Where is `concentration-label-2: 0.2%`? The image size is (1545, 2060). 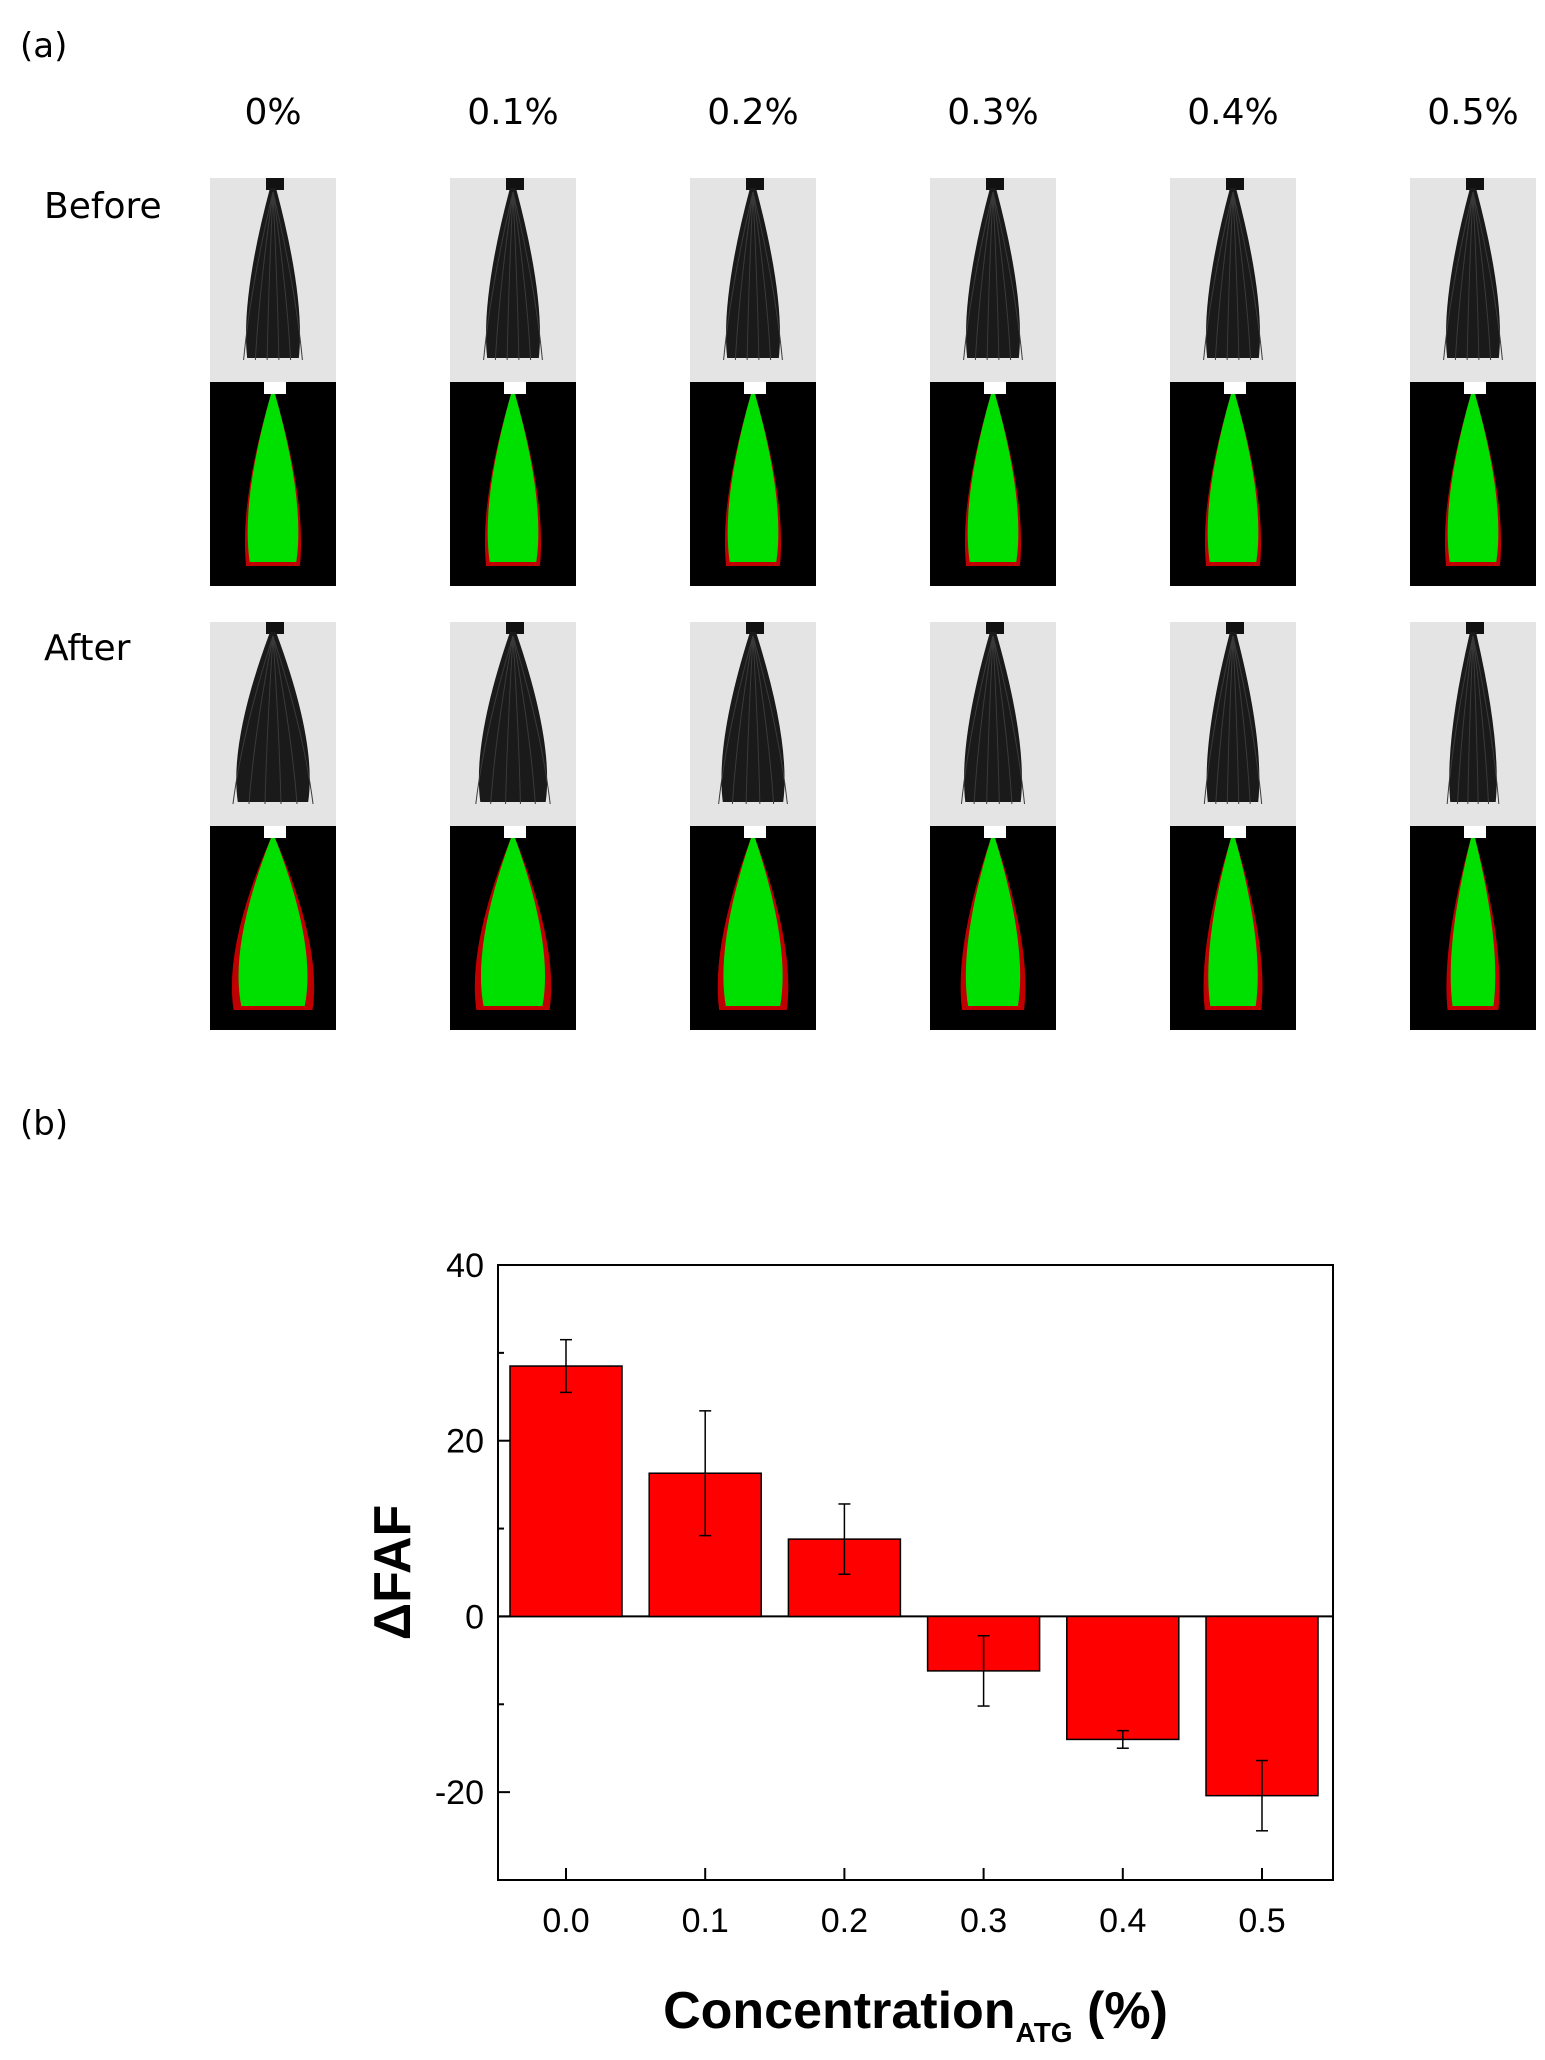 concentration-label-2: 0.2% is located at coordinates (753, 112).